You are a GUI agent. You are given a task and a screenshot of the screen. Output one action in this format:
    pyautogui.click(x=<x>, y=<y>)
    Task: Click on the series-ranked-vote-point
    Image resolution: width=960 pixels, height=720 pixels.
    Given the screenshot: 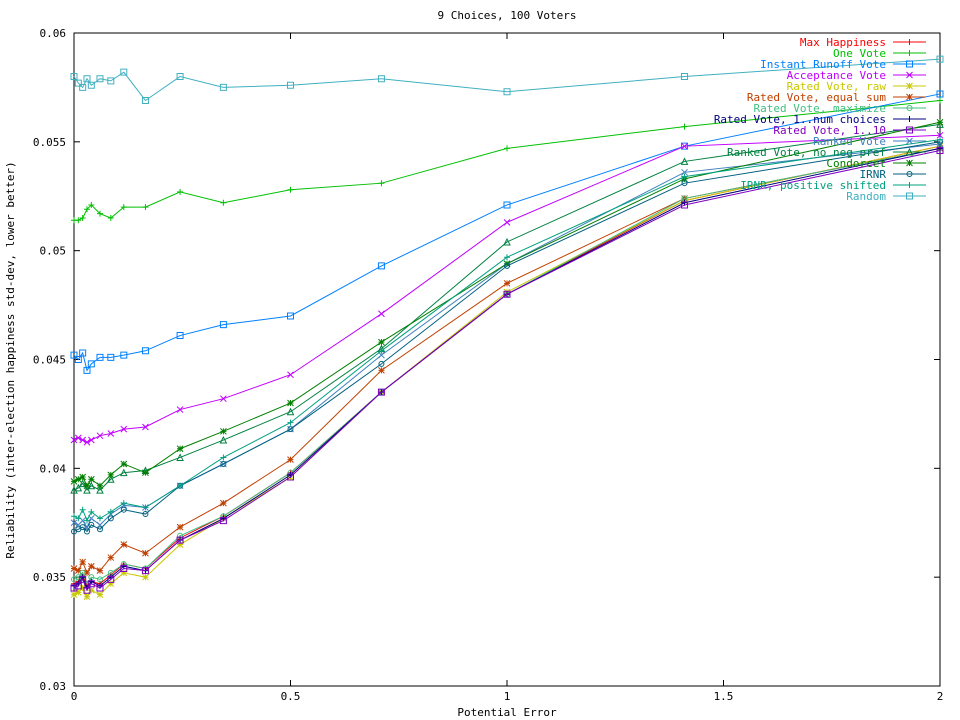 What is the action you would take?
    pyautogui.click(x=381, y=355)
    